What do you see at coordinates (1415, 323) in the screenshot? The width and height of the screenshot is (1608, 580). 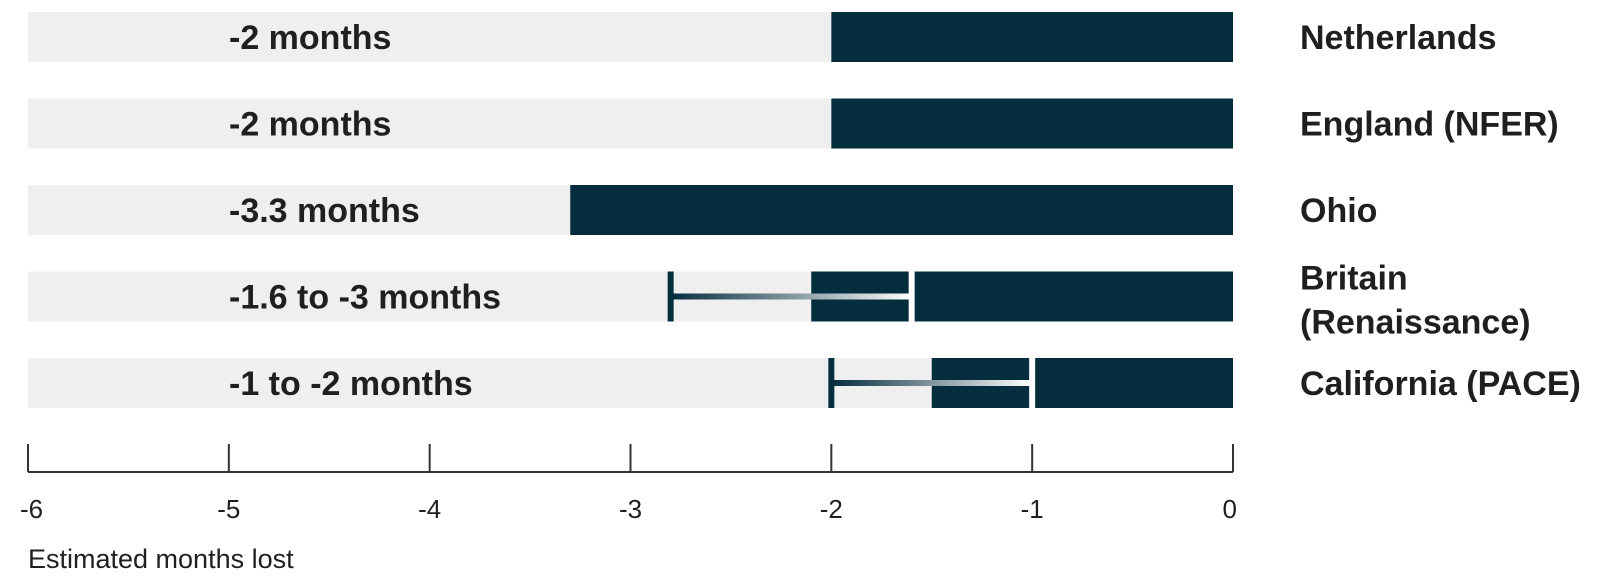 I see `region-label-line: (Renaissance)` at bounding box center [1415, 323].